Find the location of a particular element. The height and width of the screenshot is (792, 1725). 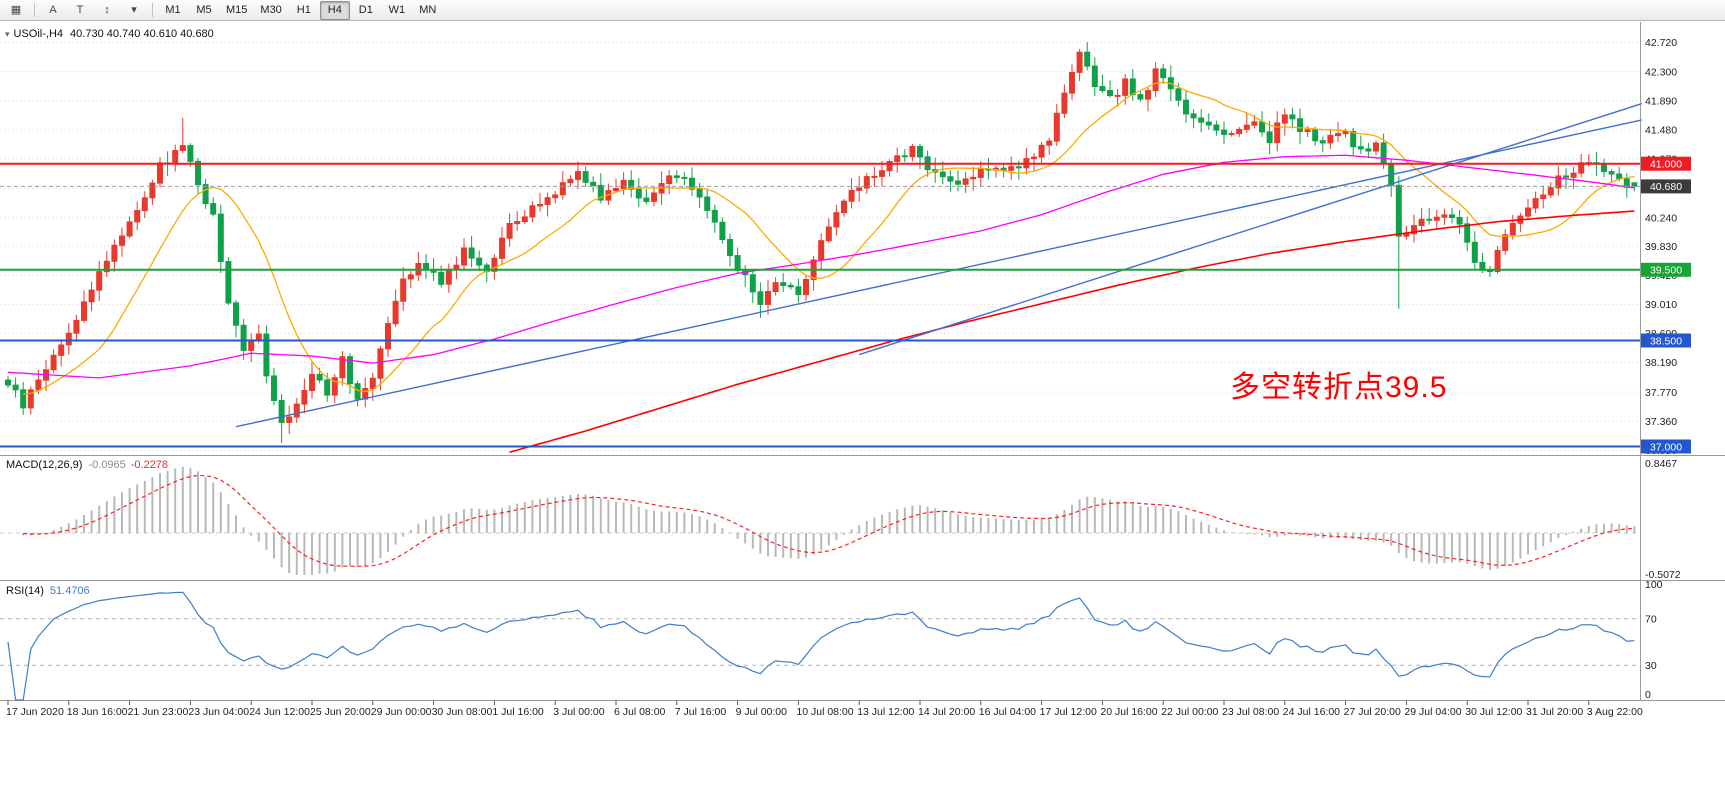

svg-text: 70 is located at coordinates (1651, 620).